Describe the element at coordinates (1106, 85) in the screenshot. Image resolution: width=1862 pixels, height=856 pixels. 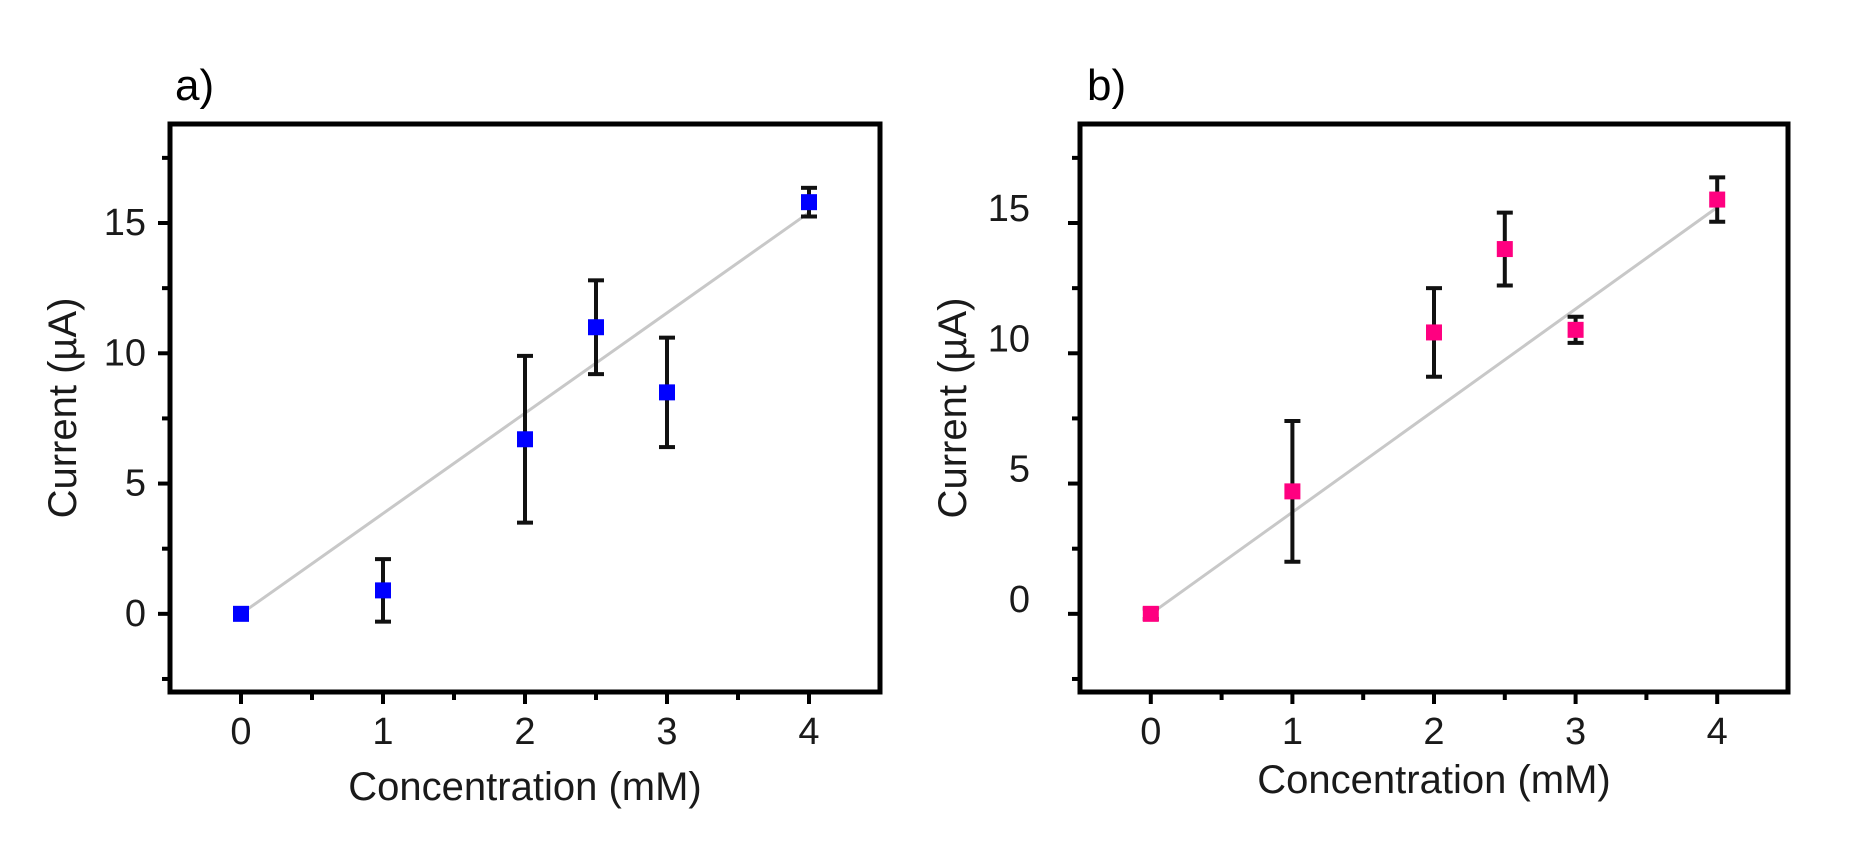
I see `panel-label: b)` at that location.